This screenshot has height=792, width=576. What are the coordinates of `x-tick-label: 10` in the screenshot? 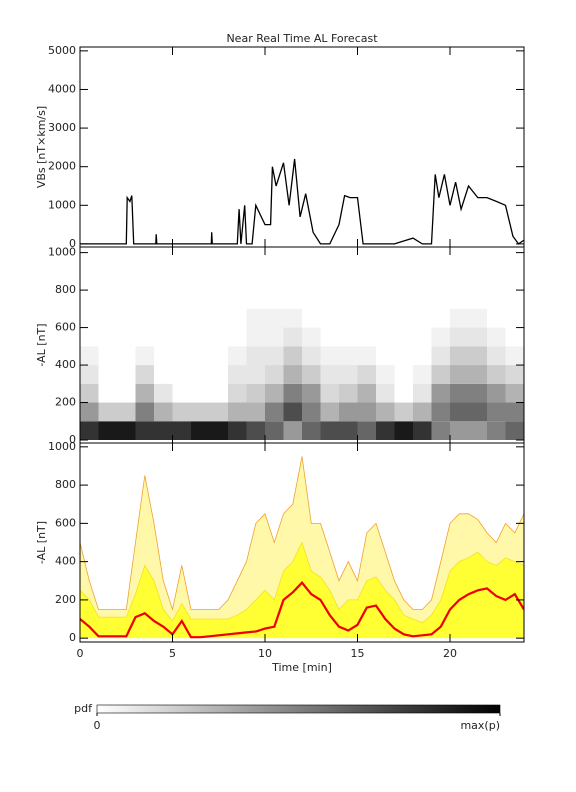 It's located at (265, 653).